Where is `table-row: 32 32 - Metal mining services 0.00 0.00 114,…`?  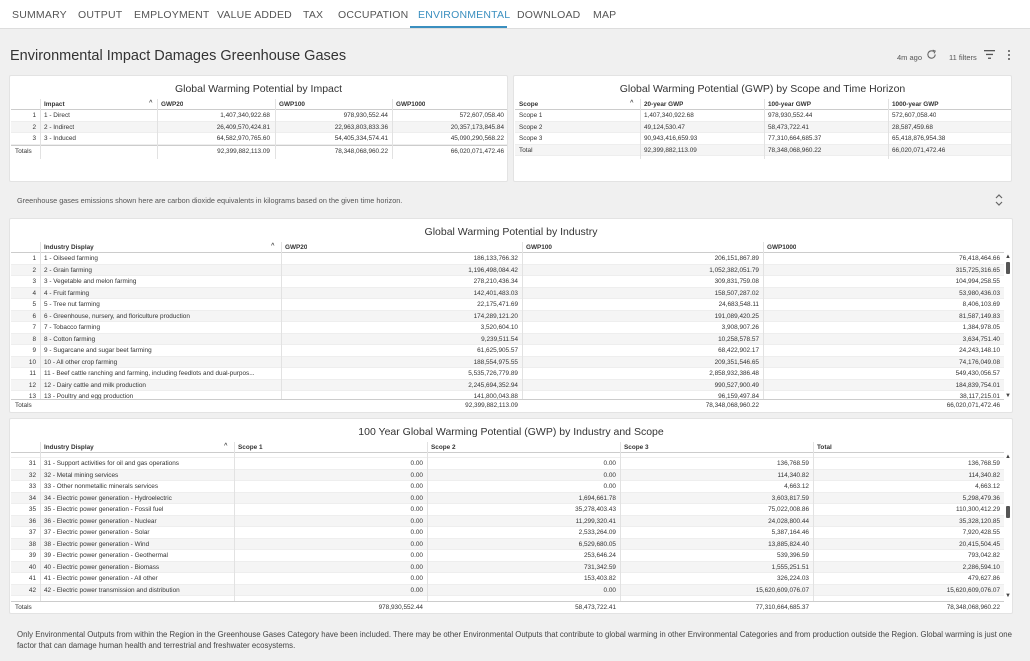 table-row: 32 32 - Metal mining services 0.00 0.00 114,… is located at coordinates (507, 475).